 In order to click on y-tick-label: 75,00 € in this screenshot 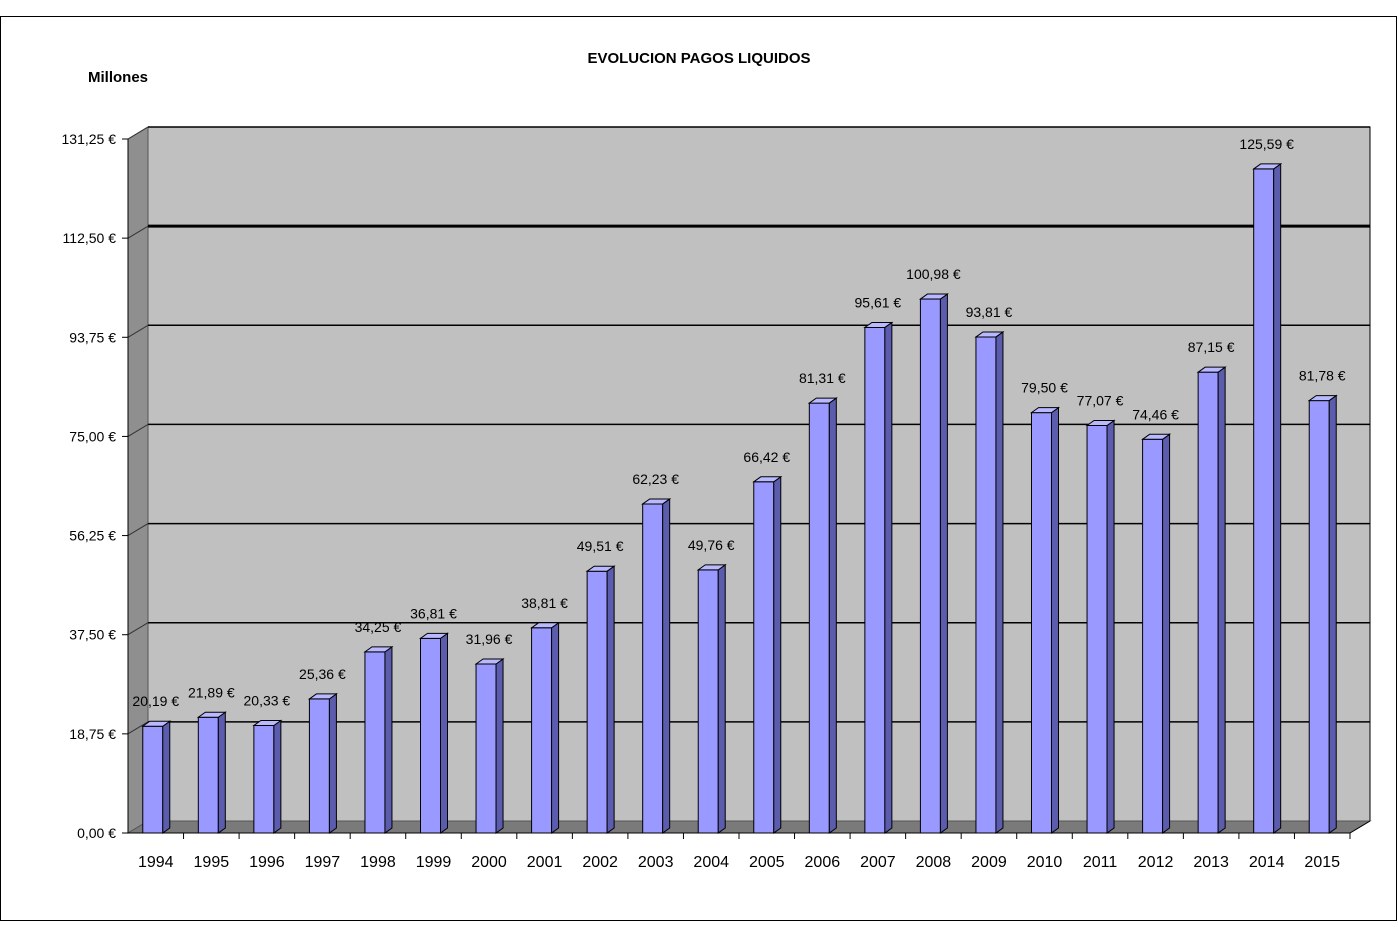, I will do `click(92, 436)`.